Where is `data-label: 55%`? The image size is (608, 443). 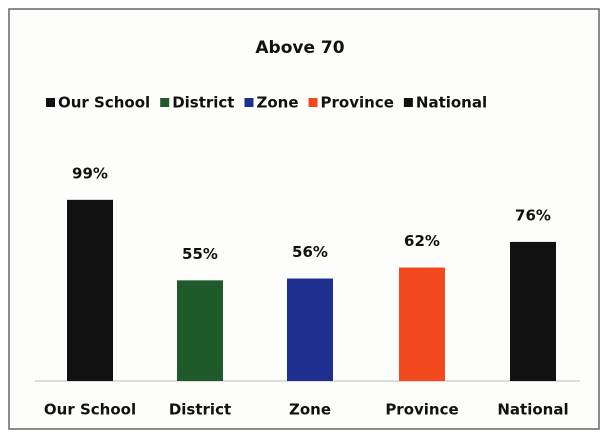 data-label: 55% is located at coordinates (200, 254).